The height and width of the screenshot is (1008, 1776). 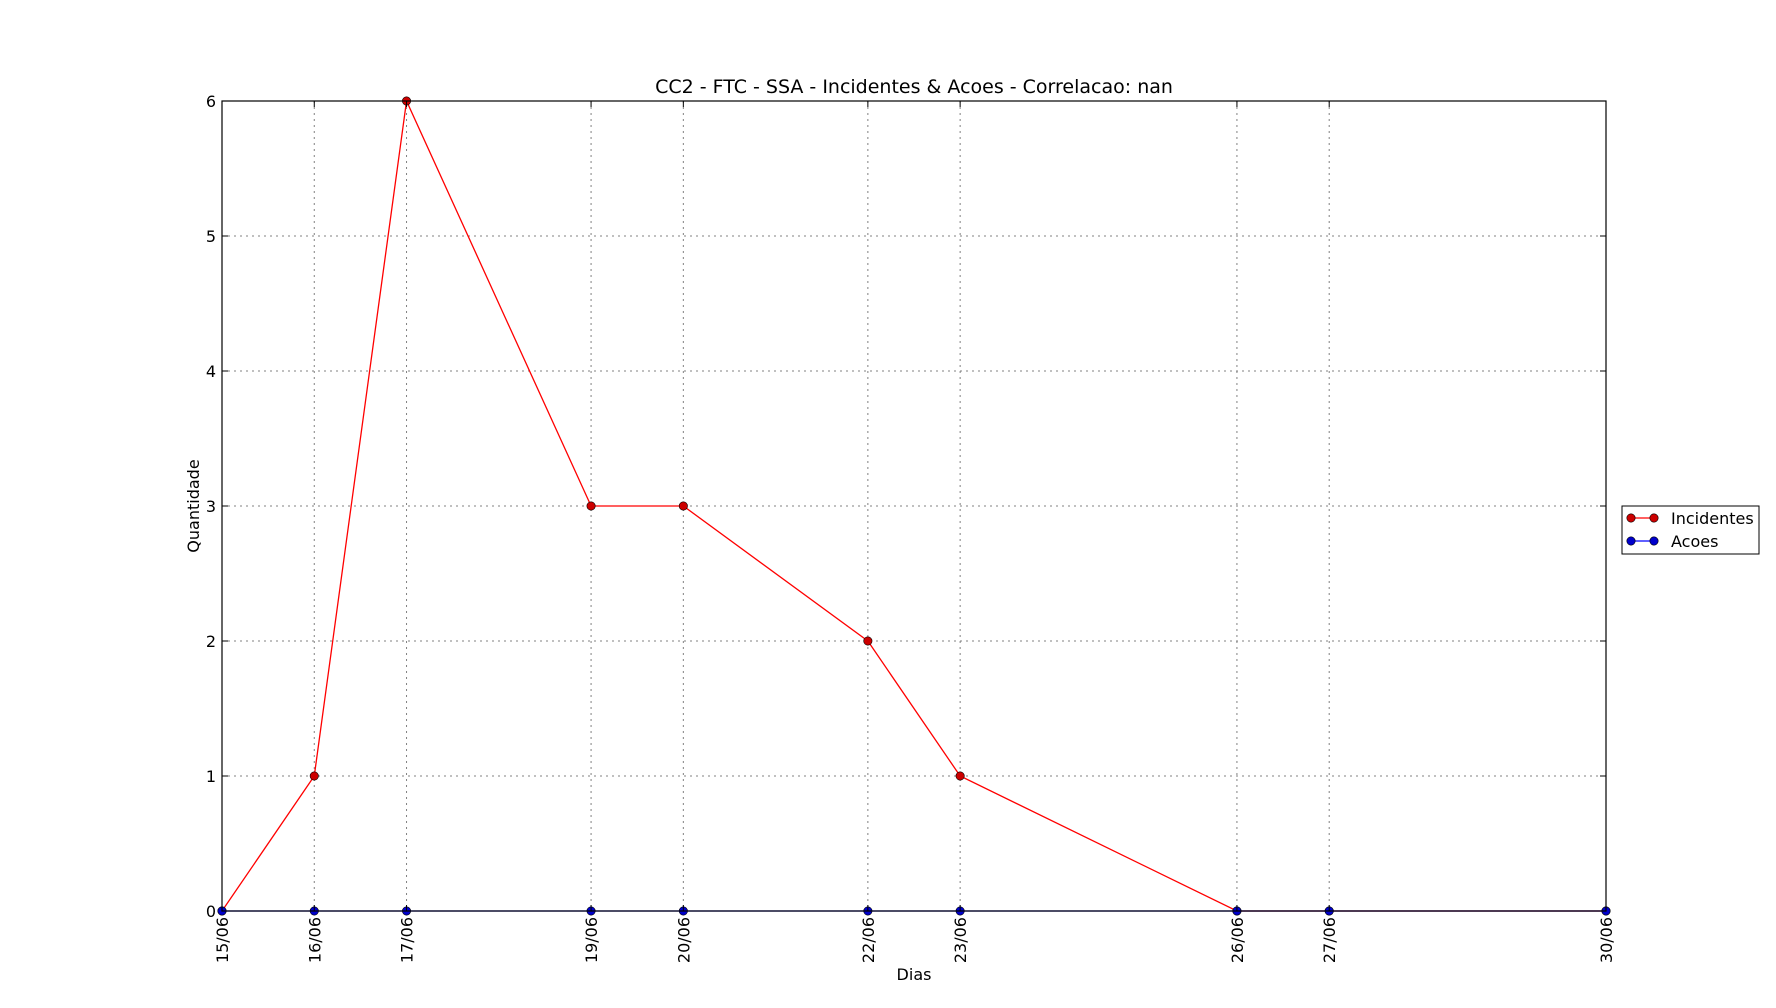 What do you see at coordinates (1694, 541) in the screenshot?
I see `legend-label-acoes: Acoes` at bounding box center [1694, 541].